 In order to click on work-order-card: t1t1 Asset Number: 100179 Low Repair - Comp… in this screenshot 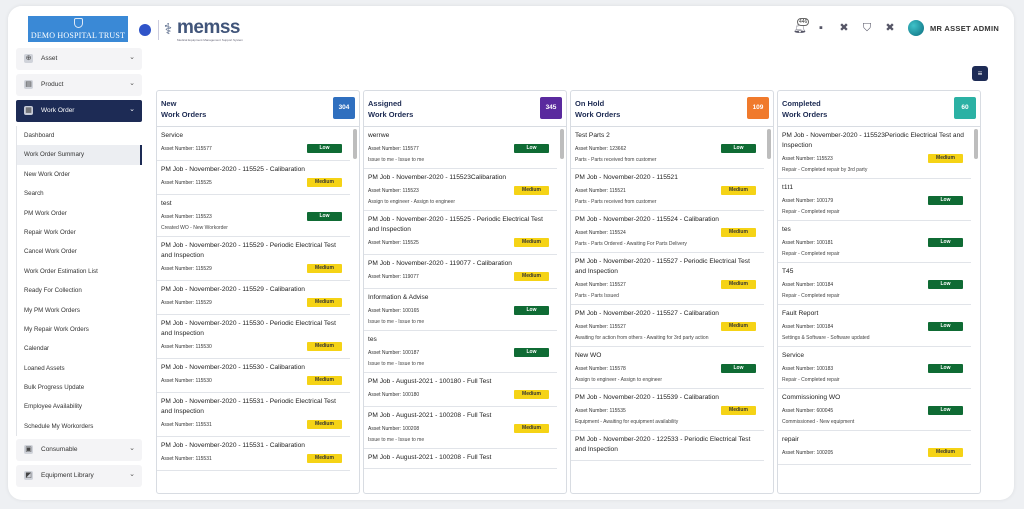, I will do `click(874, 200)`.